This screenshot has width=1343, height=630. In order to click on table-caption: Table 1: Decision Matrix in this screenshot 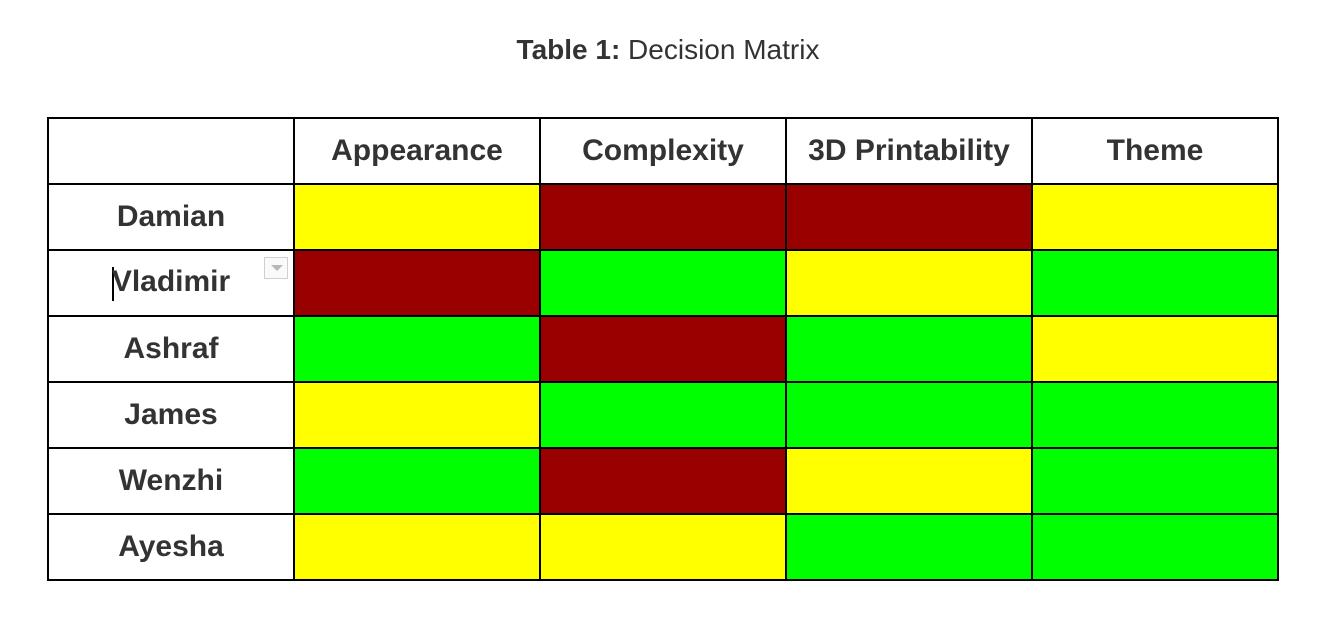, I will do `click(668, 50)`.